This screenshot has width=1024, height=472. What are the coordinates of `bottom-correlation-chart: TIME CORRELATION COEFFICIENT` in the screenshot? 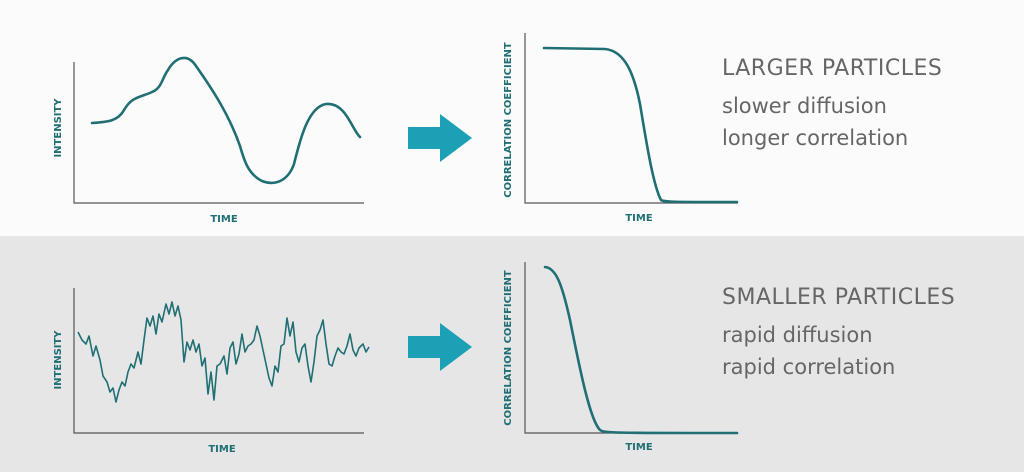 It's located at (621, 357).